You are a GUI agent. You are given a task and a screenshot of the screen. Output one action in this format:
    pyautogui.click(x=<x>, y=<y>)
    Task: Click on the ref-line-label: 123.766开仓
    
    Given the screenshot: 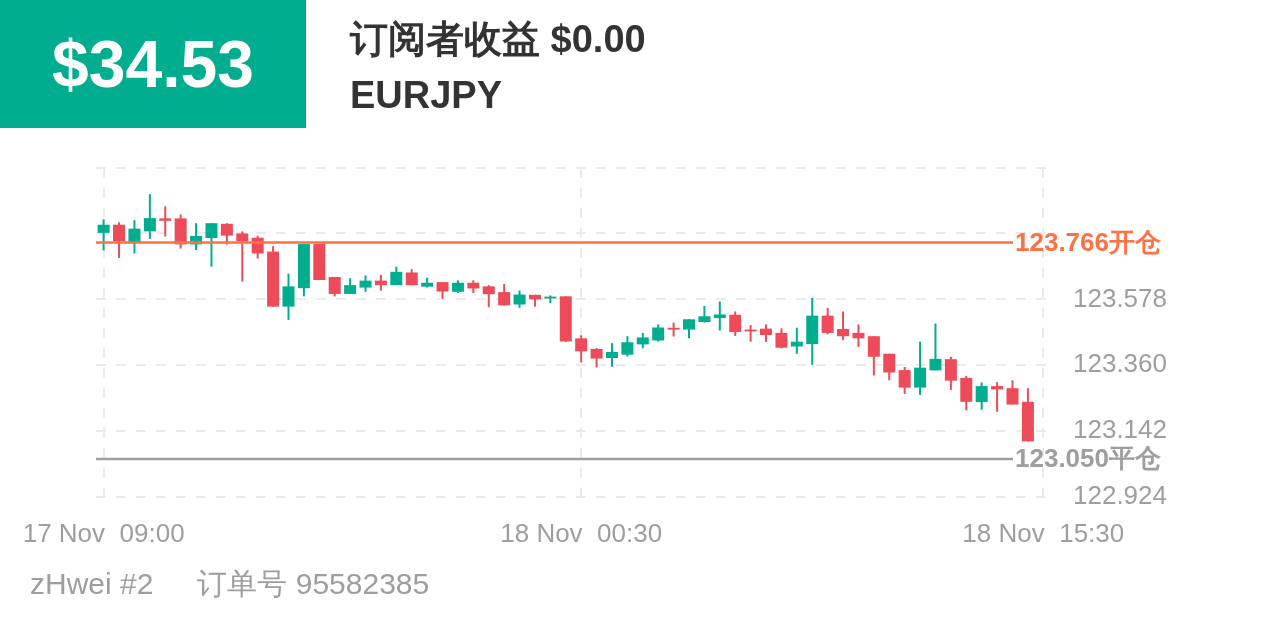 What is the action you would take?
    pyautogui.click(x=1088, y=241)
    